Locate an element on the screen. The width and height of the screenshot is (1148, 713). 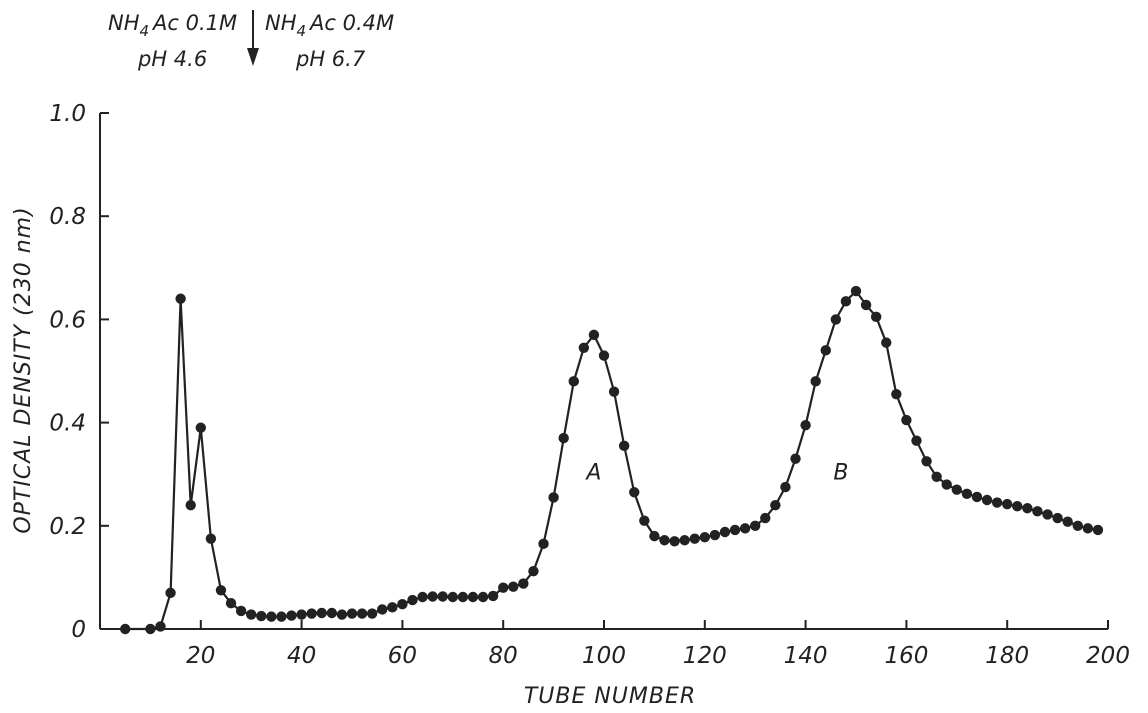
x-tick-label: 40 is located at coordinates (301, 656).